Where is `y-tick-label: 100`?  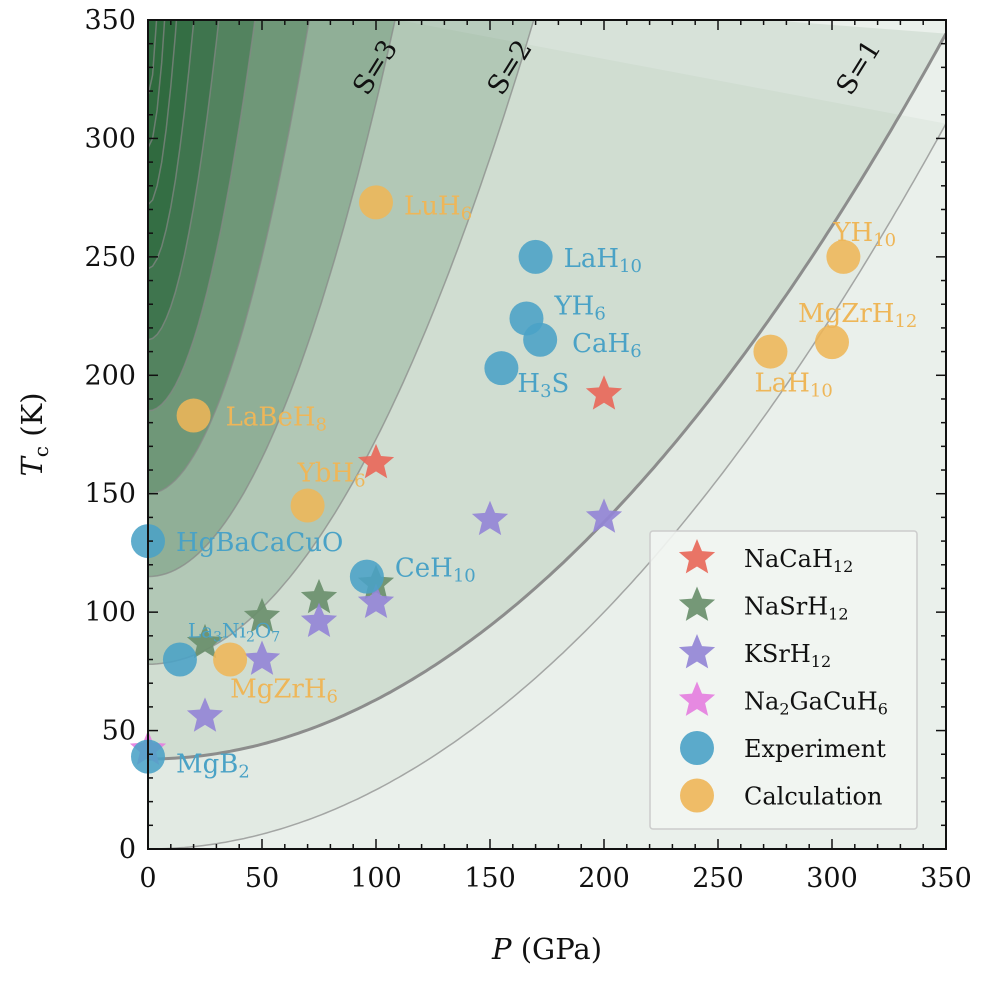 y-tick-label: 100 is located at coordinates (110, 612).